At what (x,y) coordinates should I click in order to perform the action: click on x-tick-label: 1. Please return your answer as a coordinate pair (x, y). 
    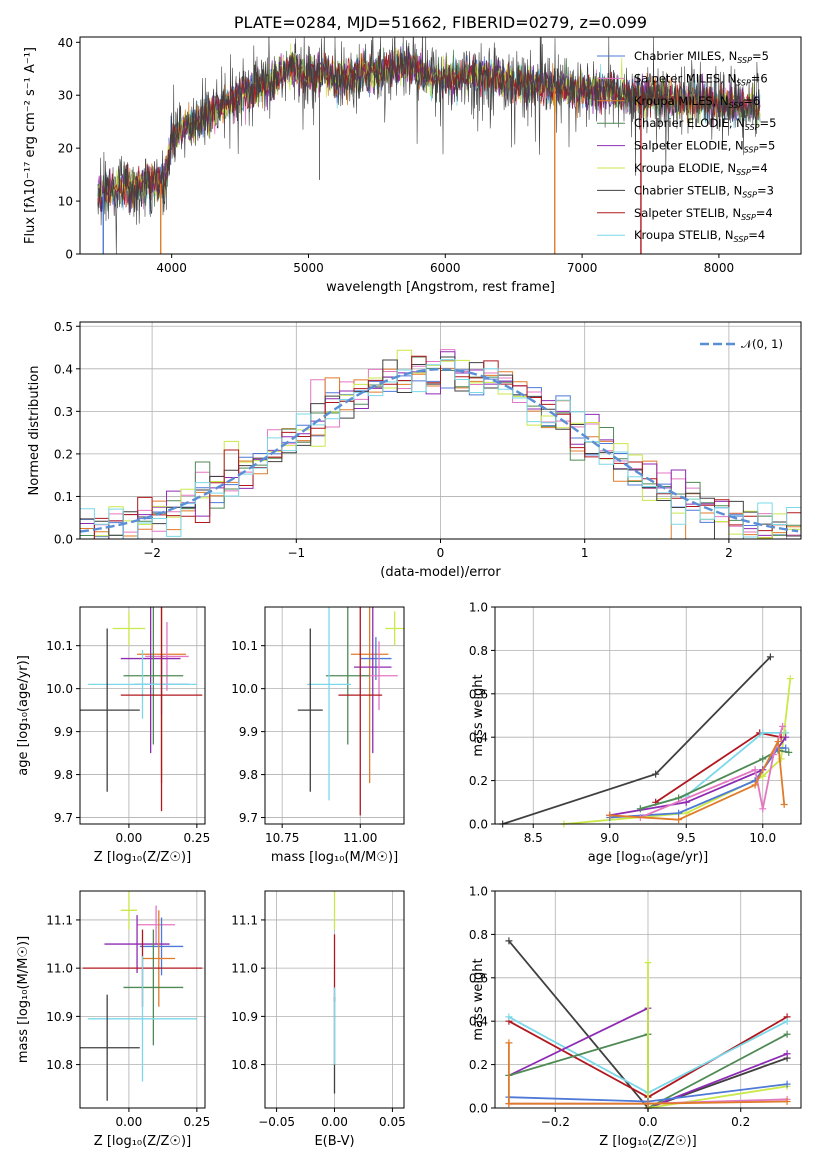
    Looking at the image, I should click on (585, 553).